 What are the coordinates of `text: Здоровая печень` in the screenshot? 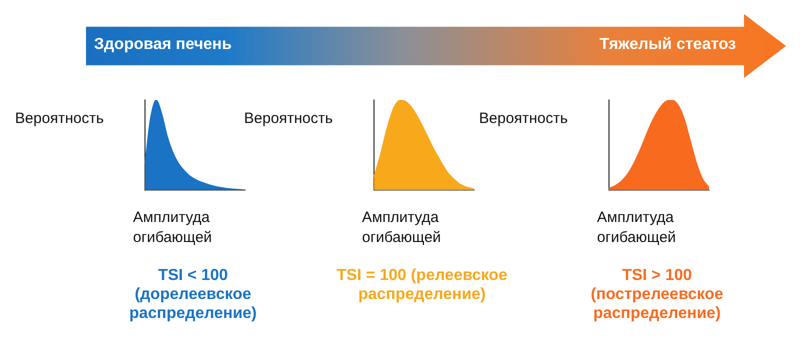 It's located at (163, 45).